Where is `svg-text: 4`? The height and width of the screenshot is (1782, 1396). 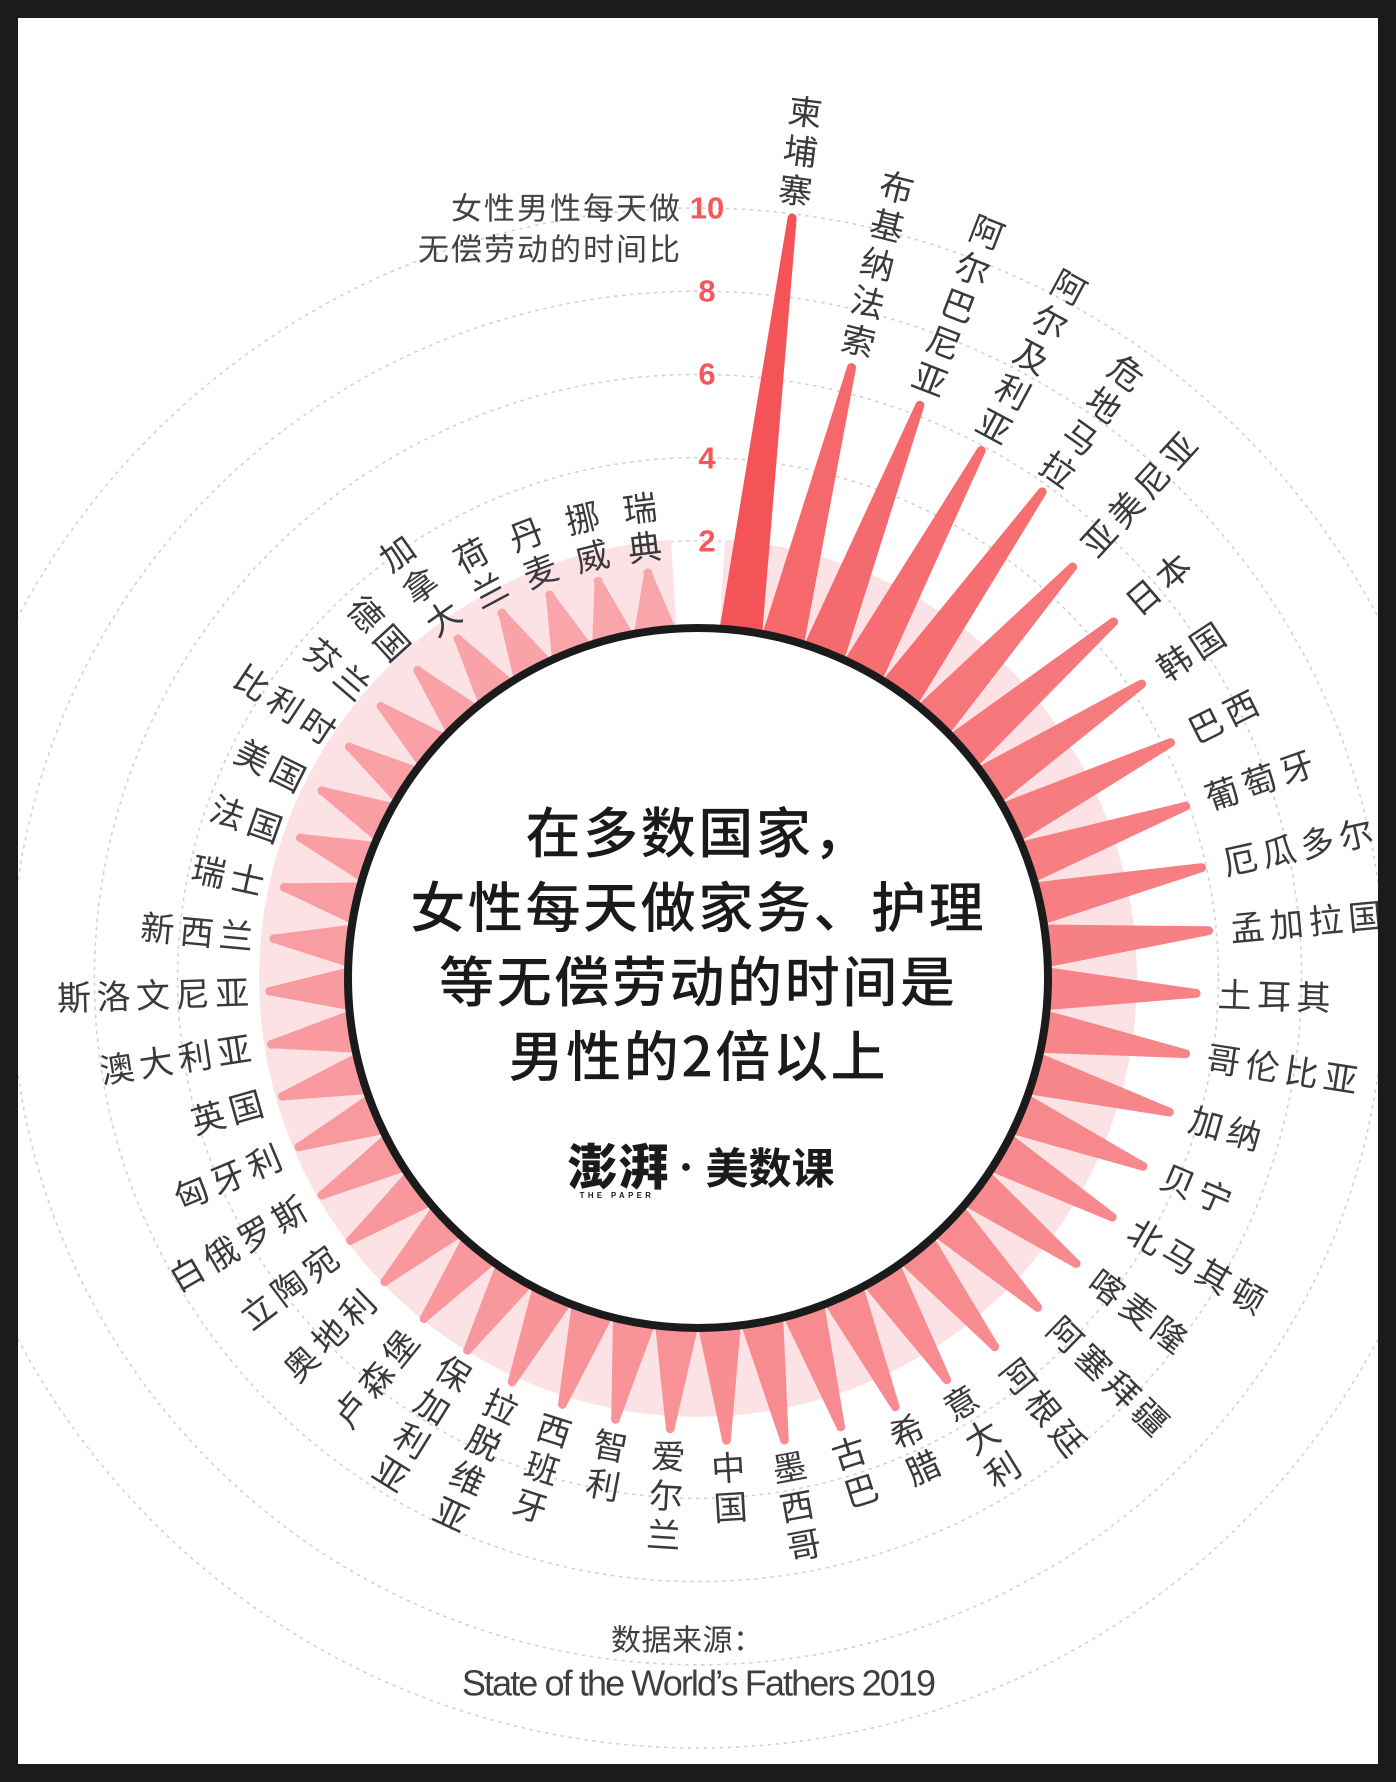
svg-text: 4 is located at coordinates (707, 458).